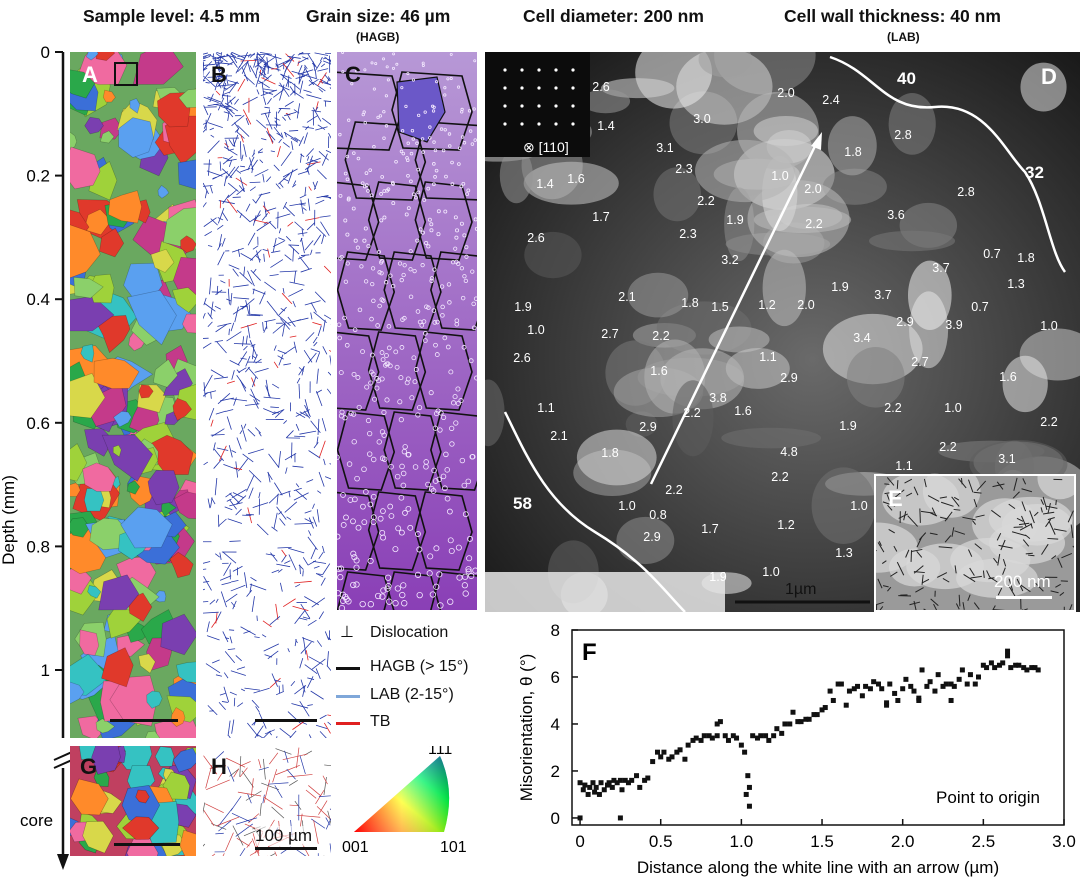 The width and height of the screenshot is (1080, 883). Describe the element at coordinates (904, 322) in the screenshot. I see `cell-size-label: 2.9` at that location.